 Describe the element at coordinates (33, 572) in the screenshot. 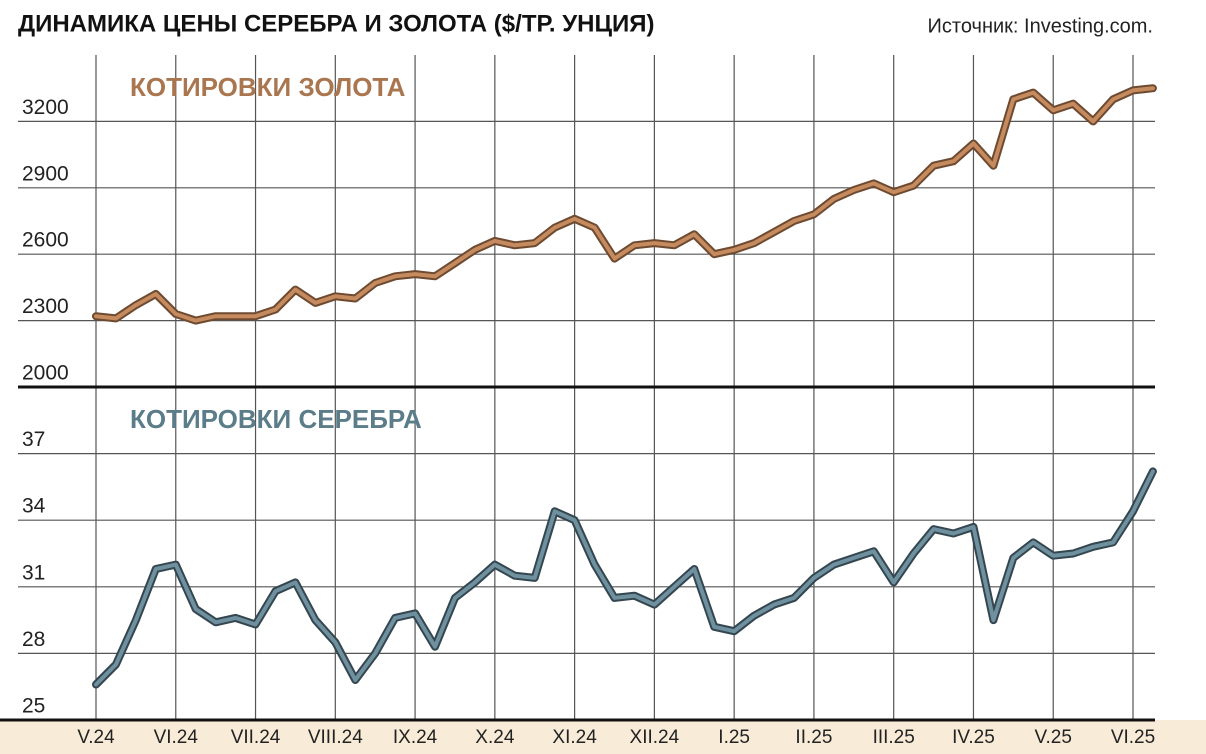

I see `y-tick-label: 31` at that location.